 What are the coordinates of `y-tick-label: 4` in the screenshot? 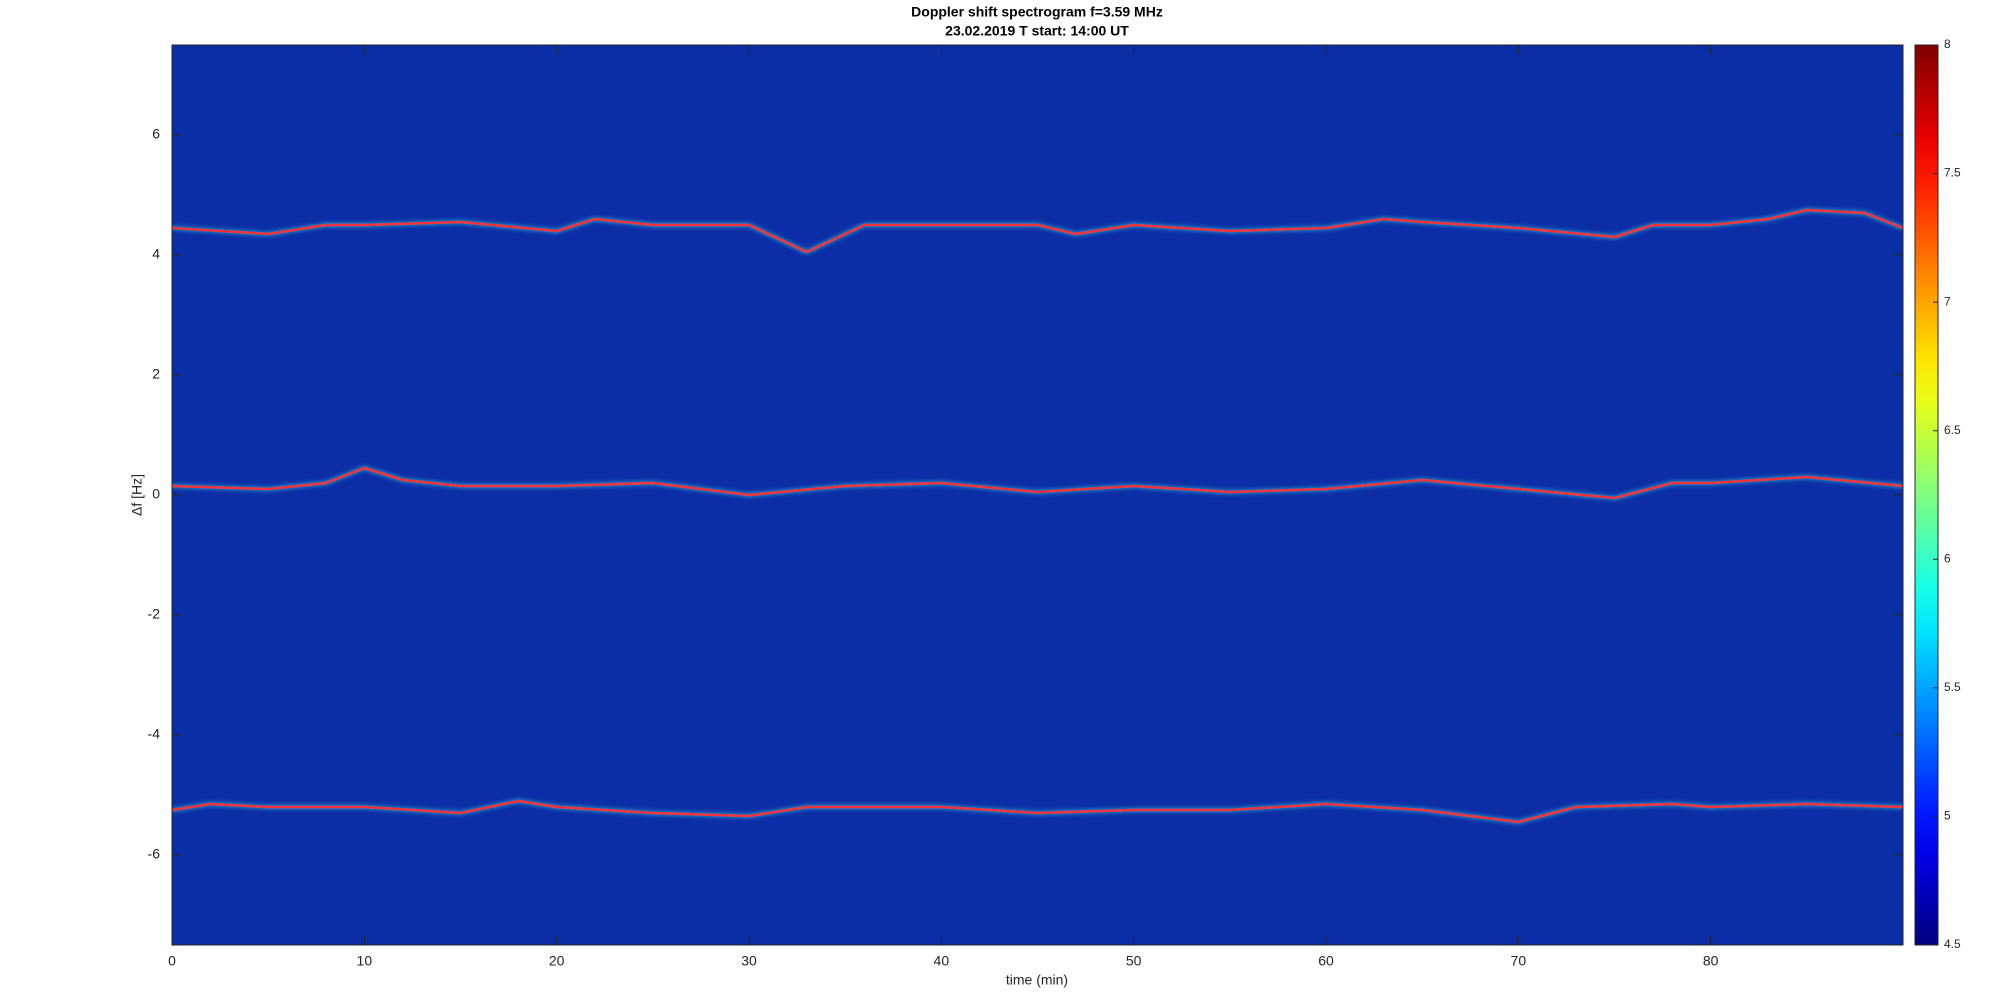 It's located at (156, 254).